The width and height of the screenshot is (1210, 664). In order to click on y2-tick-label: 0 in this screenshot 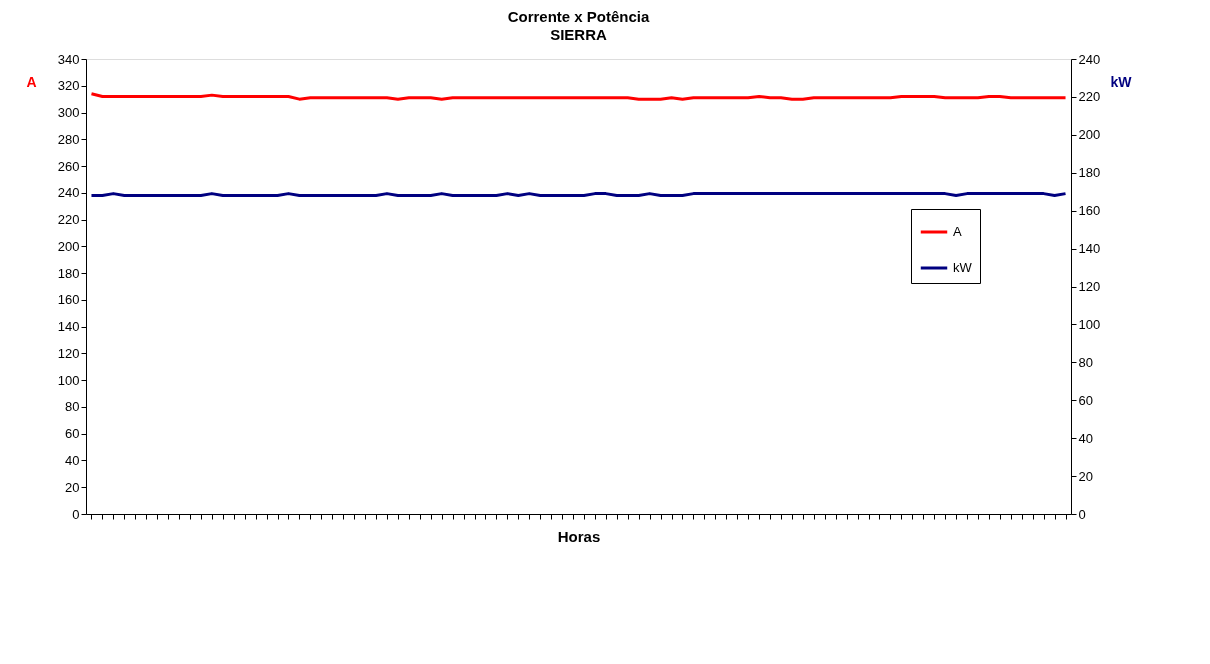, I will do `click(1082, 514)`.